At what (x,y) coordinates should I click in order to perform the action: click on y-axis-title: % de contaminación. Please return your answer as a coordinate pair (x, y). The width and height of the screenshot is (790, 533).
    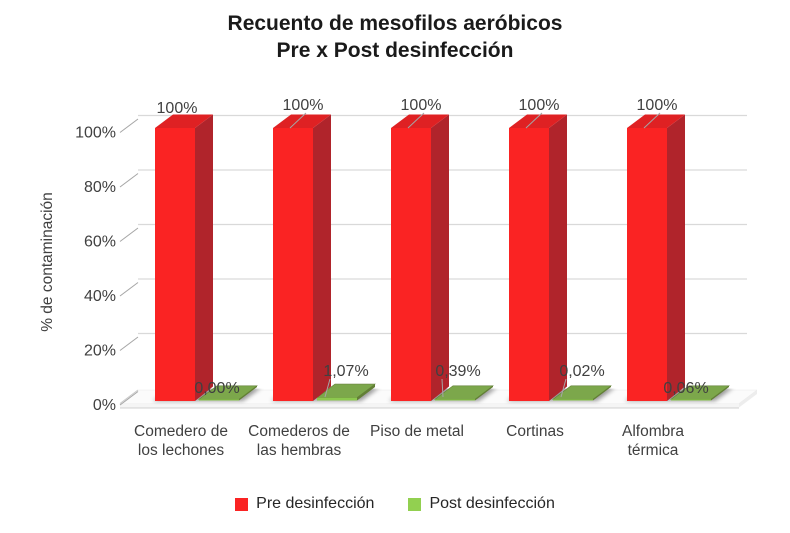
    Looking at the image, I should click on (47, 262).